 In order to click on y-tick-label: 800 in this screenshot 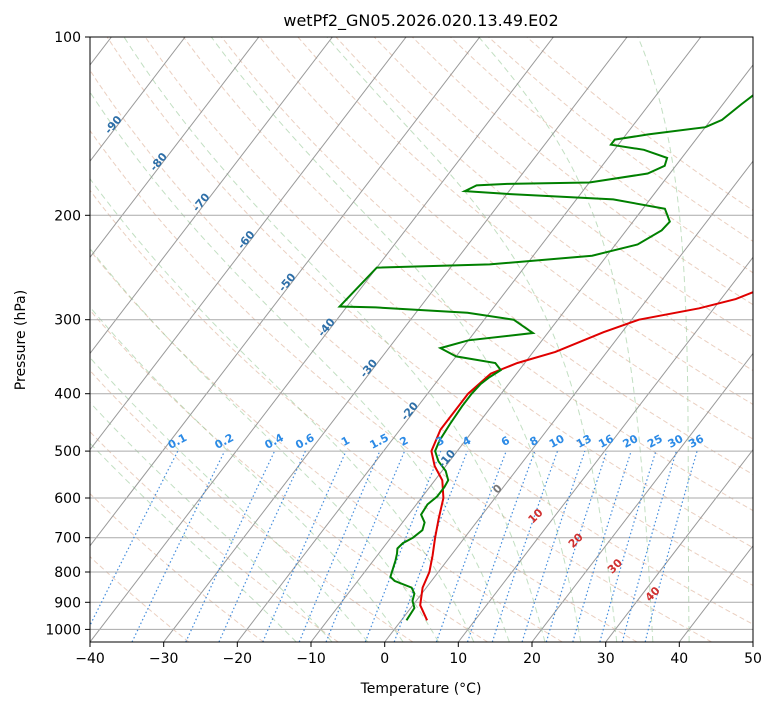, I will do `click(67, 573)`.